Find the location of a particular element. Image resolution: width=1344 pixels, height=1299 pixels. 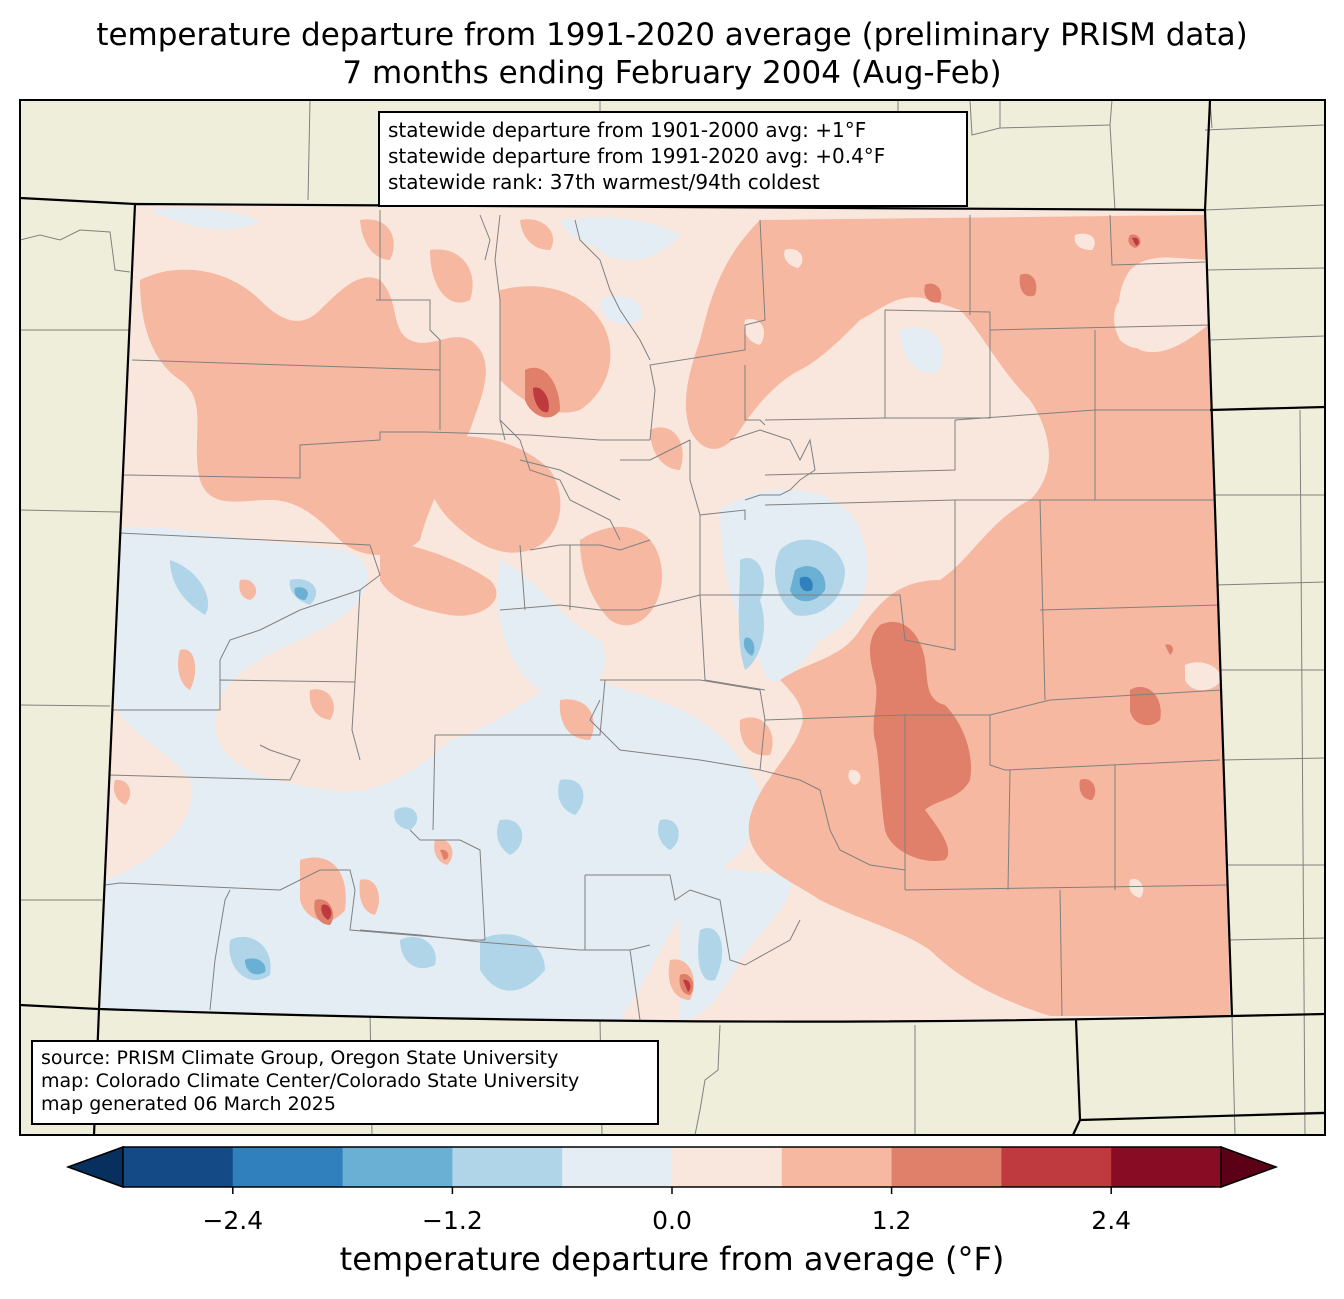

colorbar is located at coordinates (672, 1169).